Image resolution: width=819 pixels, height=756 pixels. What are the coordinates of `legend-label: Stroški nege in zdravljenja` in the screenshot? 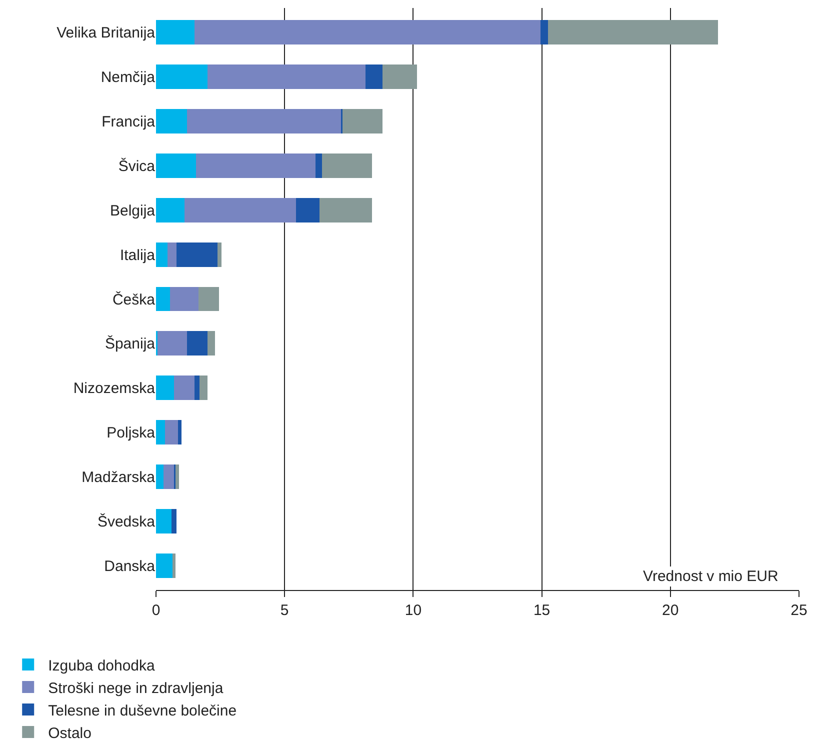 It's located at (136, 688).